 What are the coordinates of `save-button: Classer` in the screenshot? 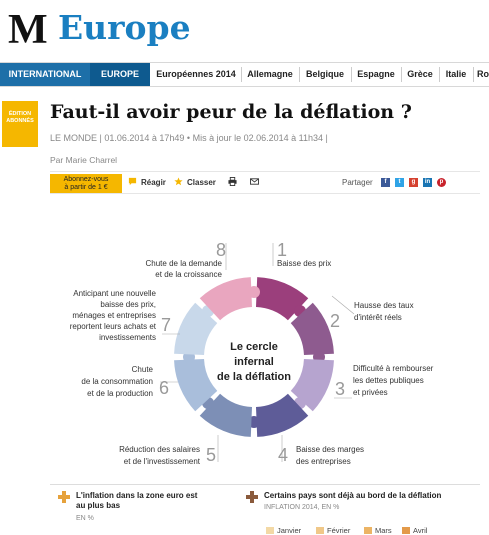 It's located at (201, 182).